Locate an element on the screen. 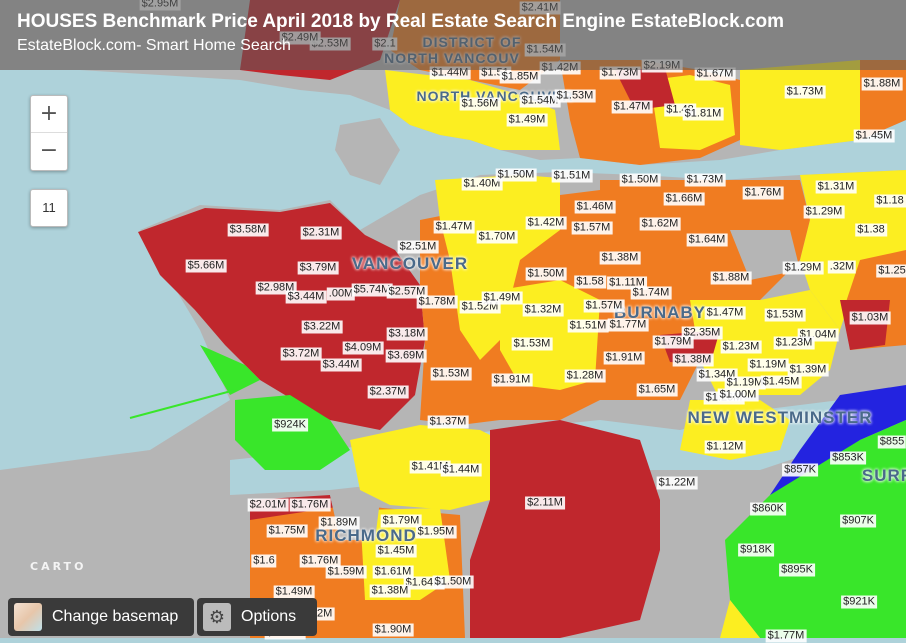 The width and height of the screenshot is (906, 643). price-label: $5.66M is located at coordinates (206, 266).